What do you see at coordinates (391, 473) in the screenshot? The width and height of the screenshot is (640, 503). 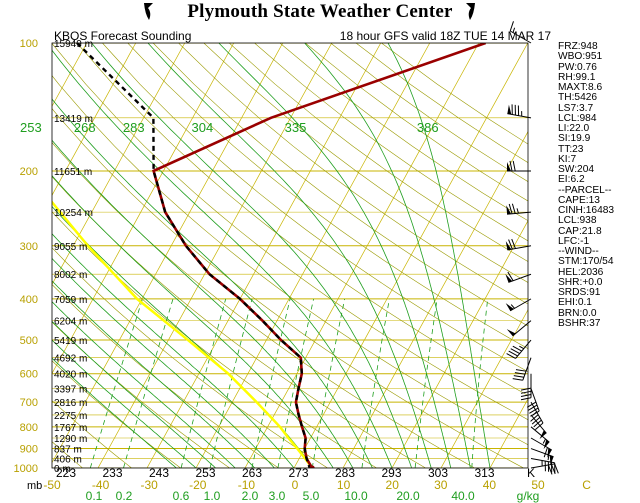 I see `kelvin-tick-label: 293` at bounding box center [391, 473].